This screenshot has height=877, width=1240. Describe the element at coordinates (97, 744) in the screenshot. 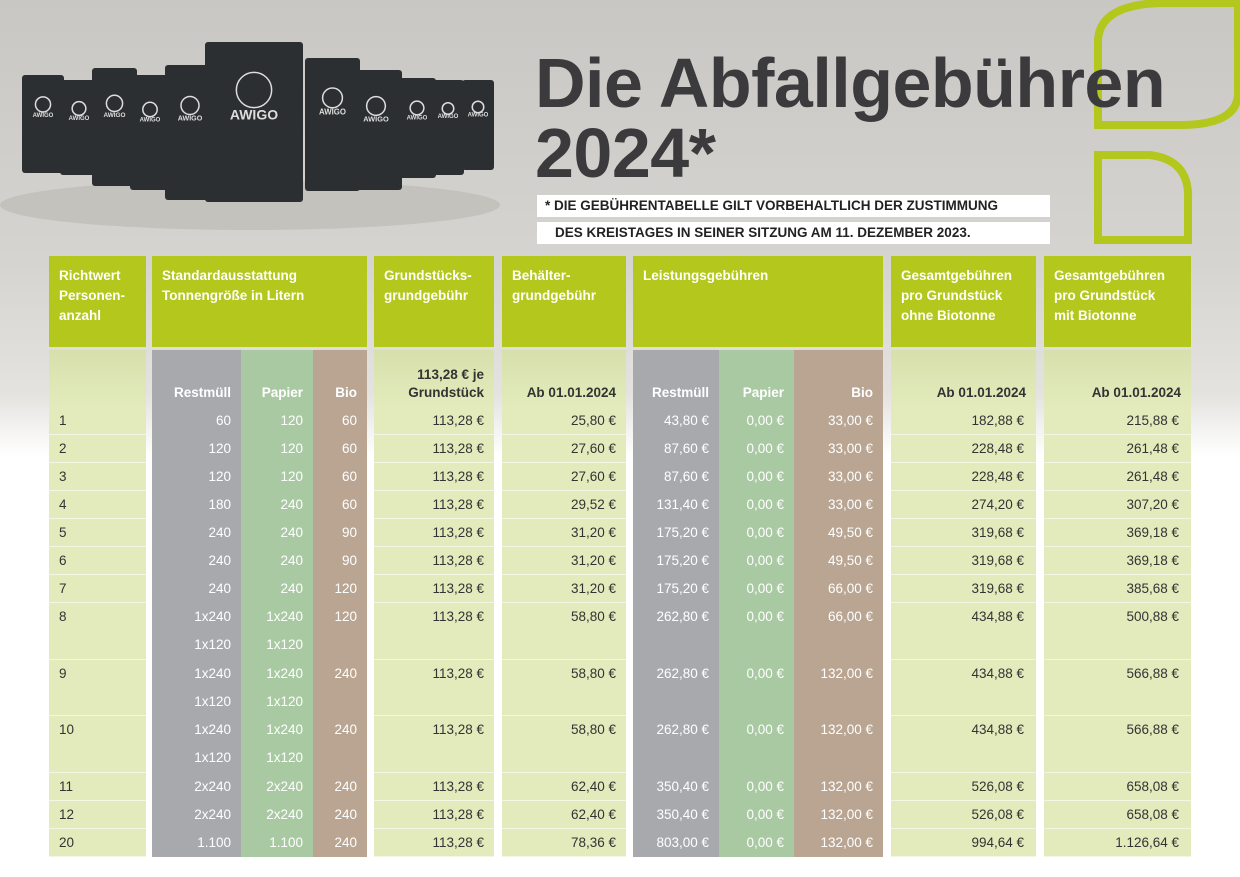

I see `table-cell: 10` at that location.